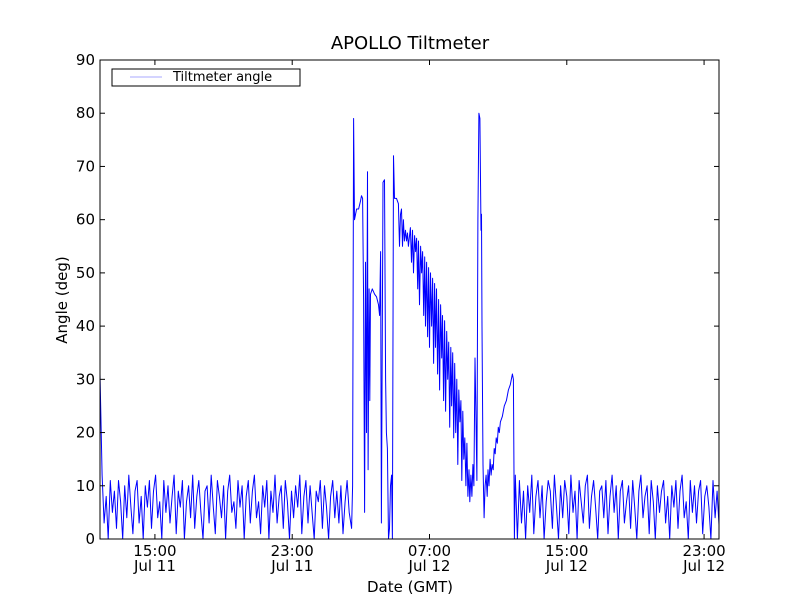 The height and width of the screenshot is (604, 800). Describe the element at coordinates (85, 166) in the screenshot. I see `y-tick-label: 70` at that location.